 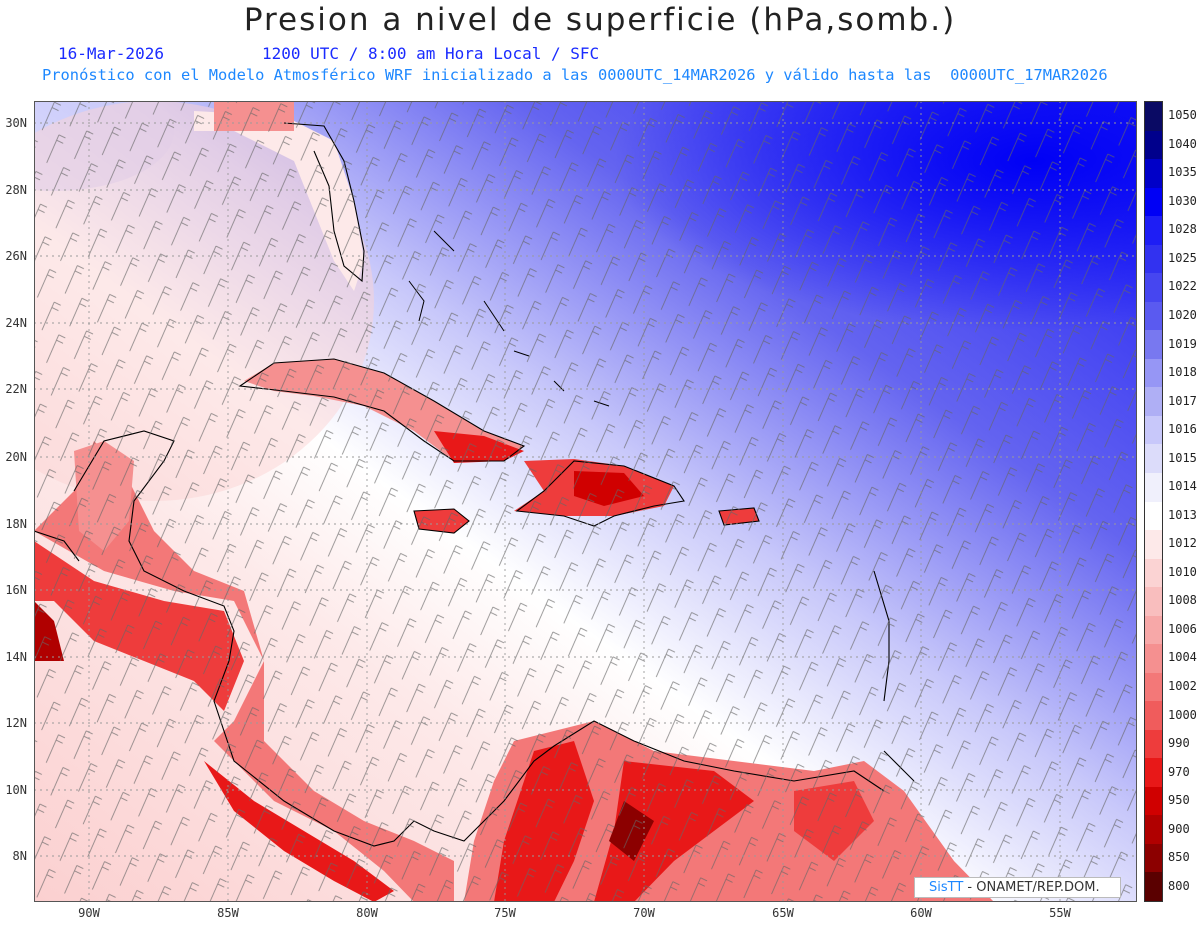 What do you see at coordinates (431, 53) in the screenshot?
I see `forecast-time: 1200 UTC / 8:00 am Hora Local / SFC` at bounding box center [431, 53].